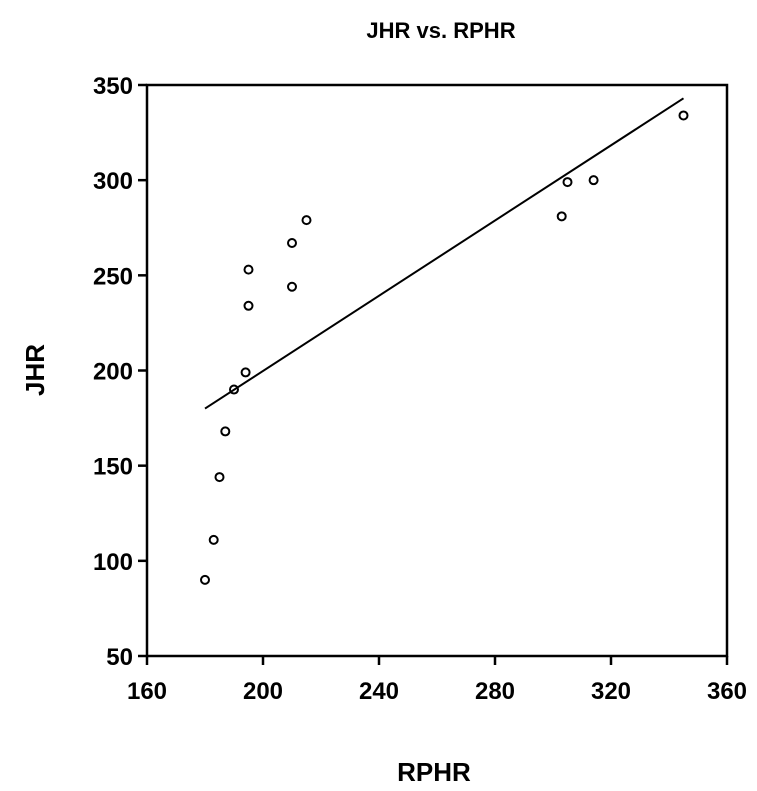  What do you see at coordinates (611, 691) in the screenshot?
I see `x-tick-label: 320` at bounding box center [611, 691].